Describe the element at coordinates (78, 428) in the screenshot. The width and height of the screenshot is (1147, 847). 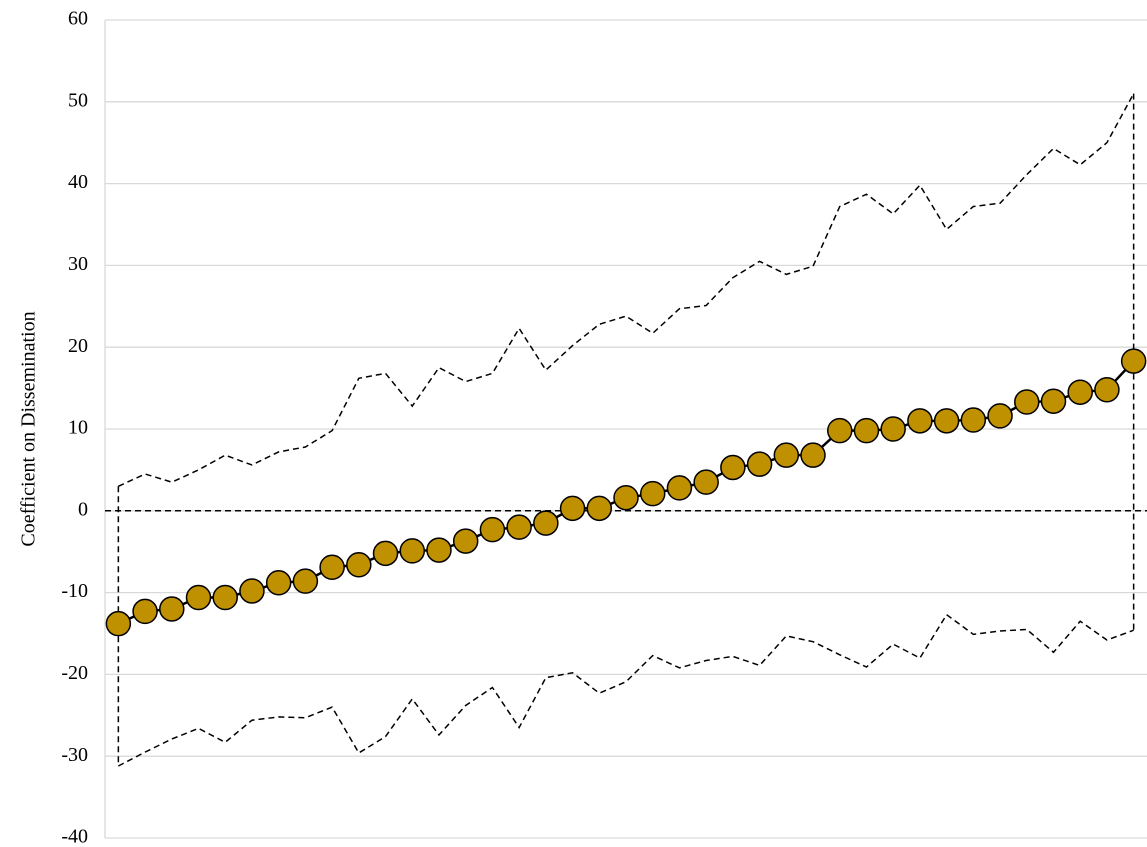
I see `y-tick-label: 10` at that location.